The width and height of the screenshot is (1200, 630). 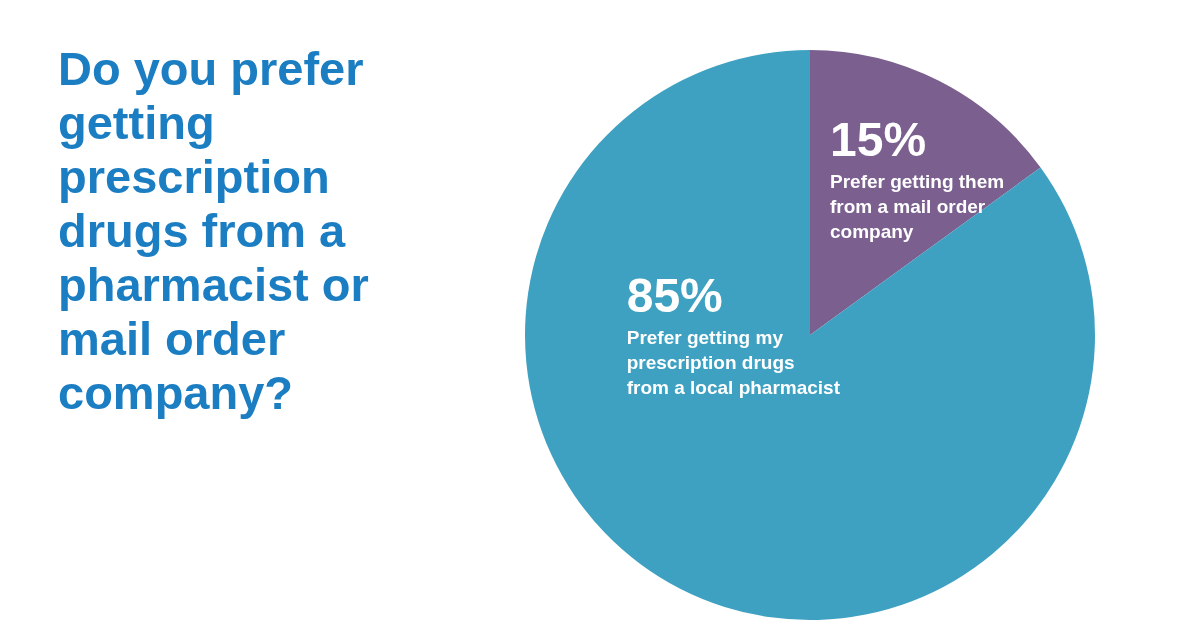 I want to click on slice-label: Prefer getting them from a mail order company, so click(x=917, y=206).